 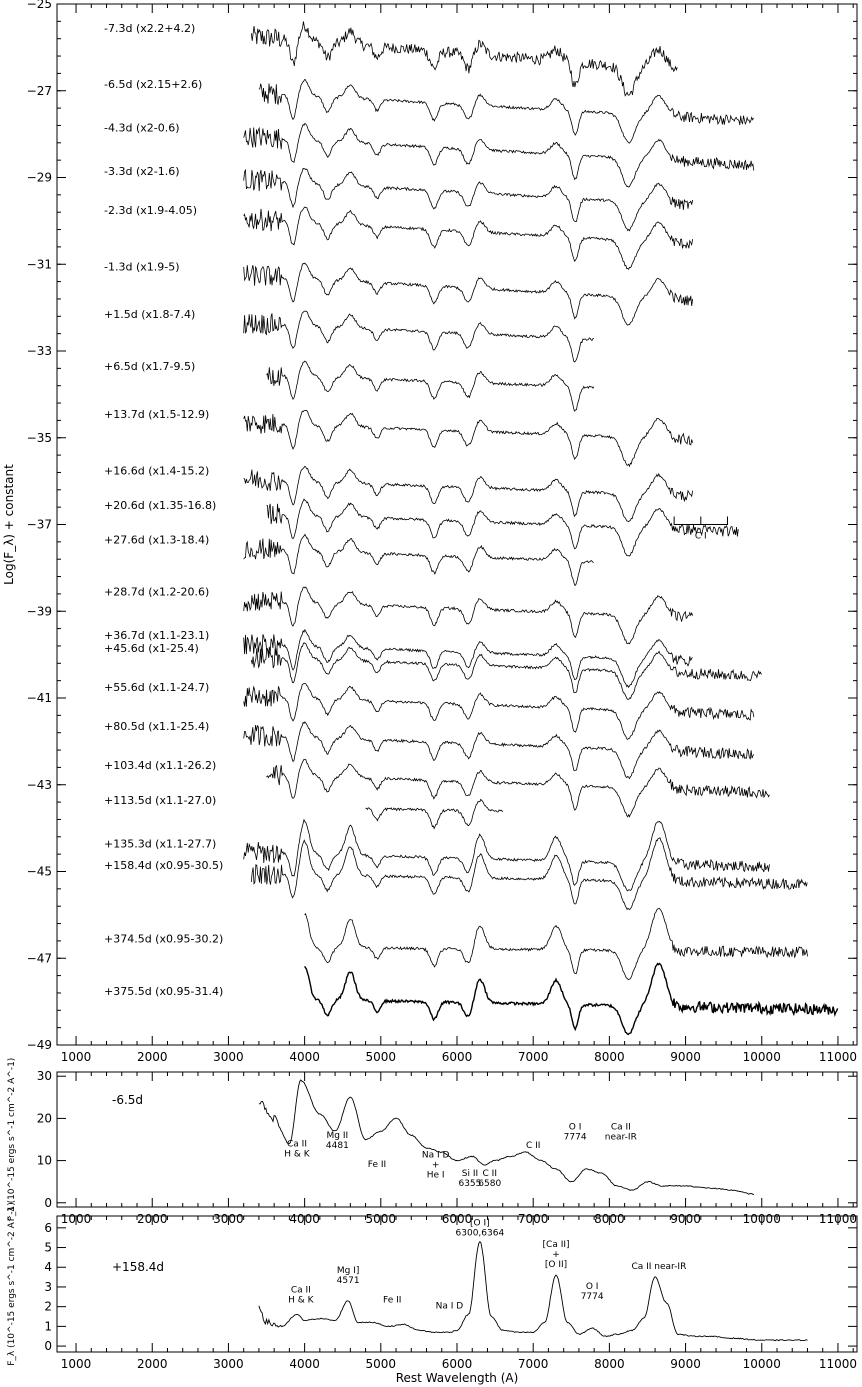 I want to click on spectrum-label: +80.5d (x1.1-25.4), so click(x=156, y=726).